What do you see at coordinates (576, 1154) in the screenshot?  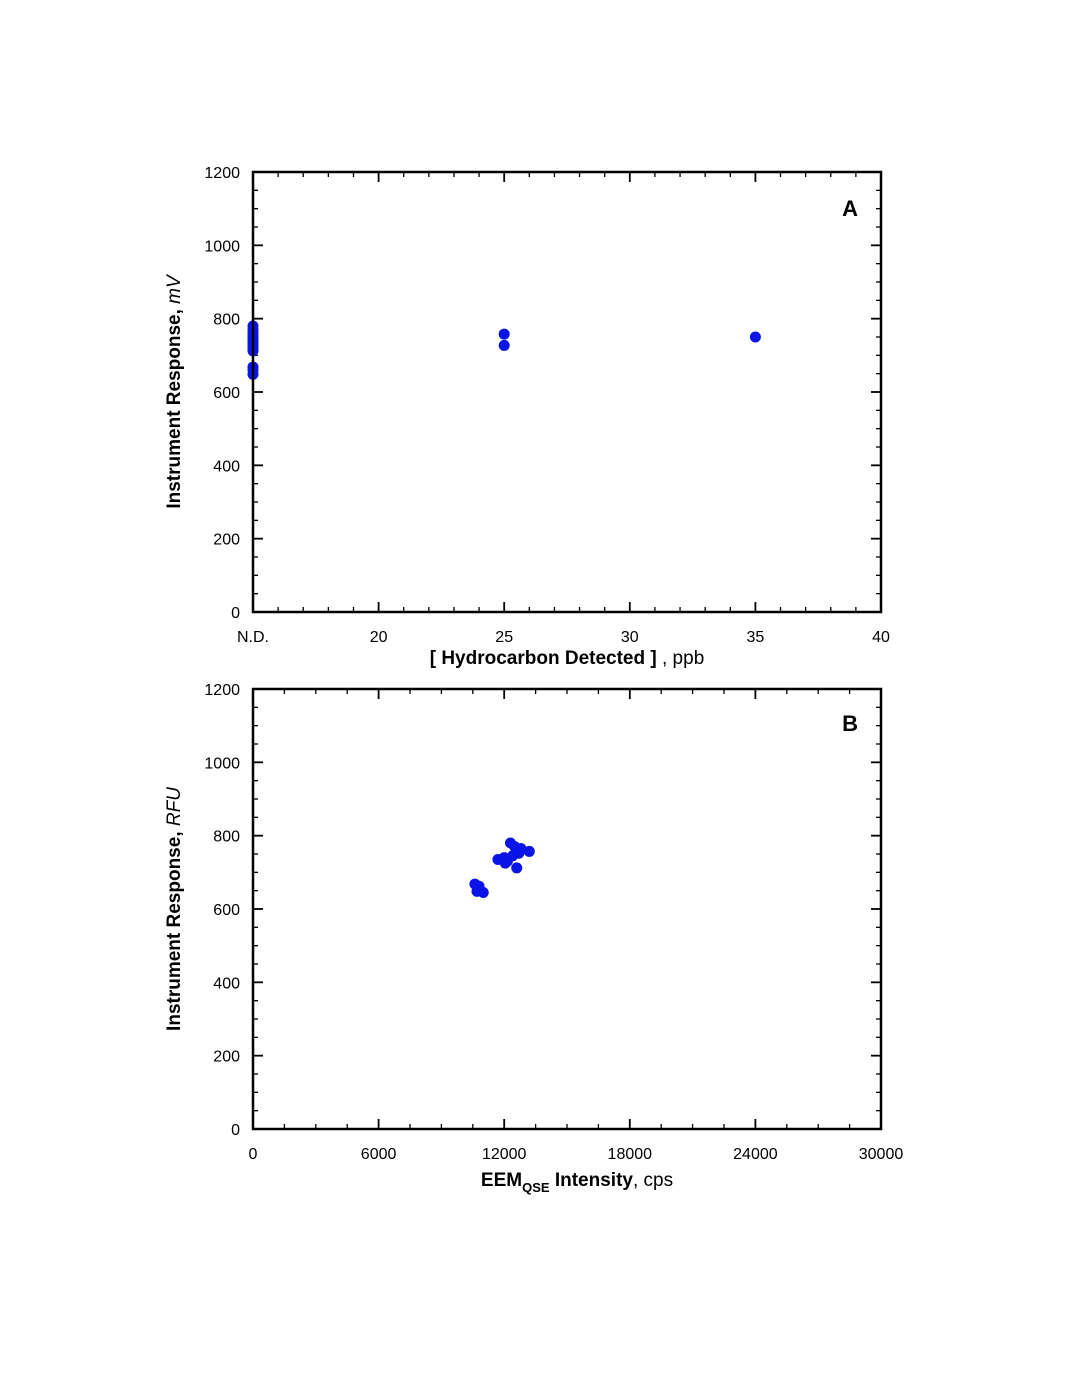 I see `panel-b-x-tick-labels: 0 6000 12000 18000 24000 30000` at bounding box center [576, 1154].